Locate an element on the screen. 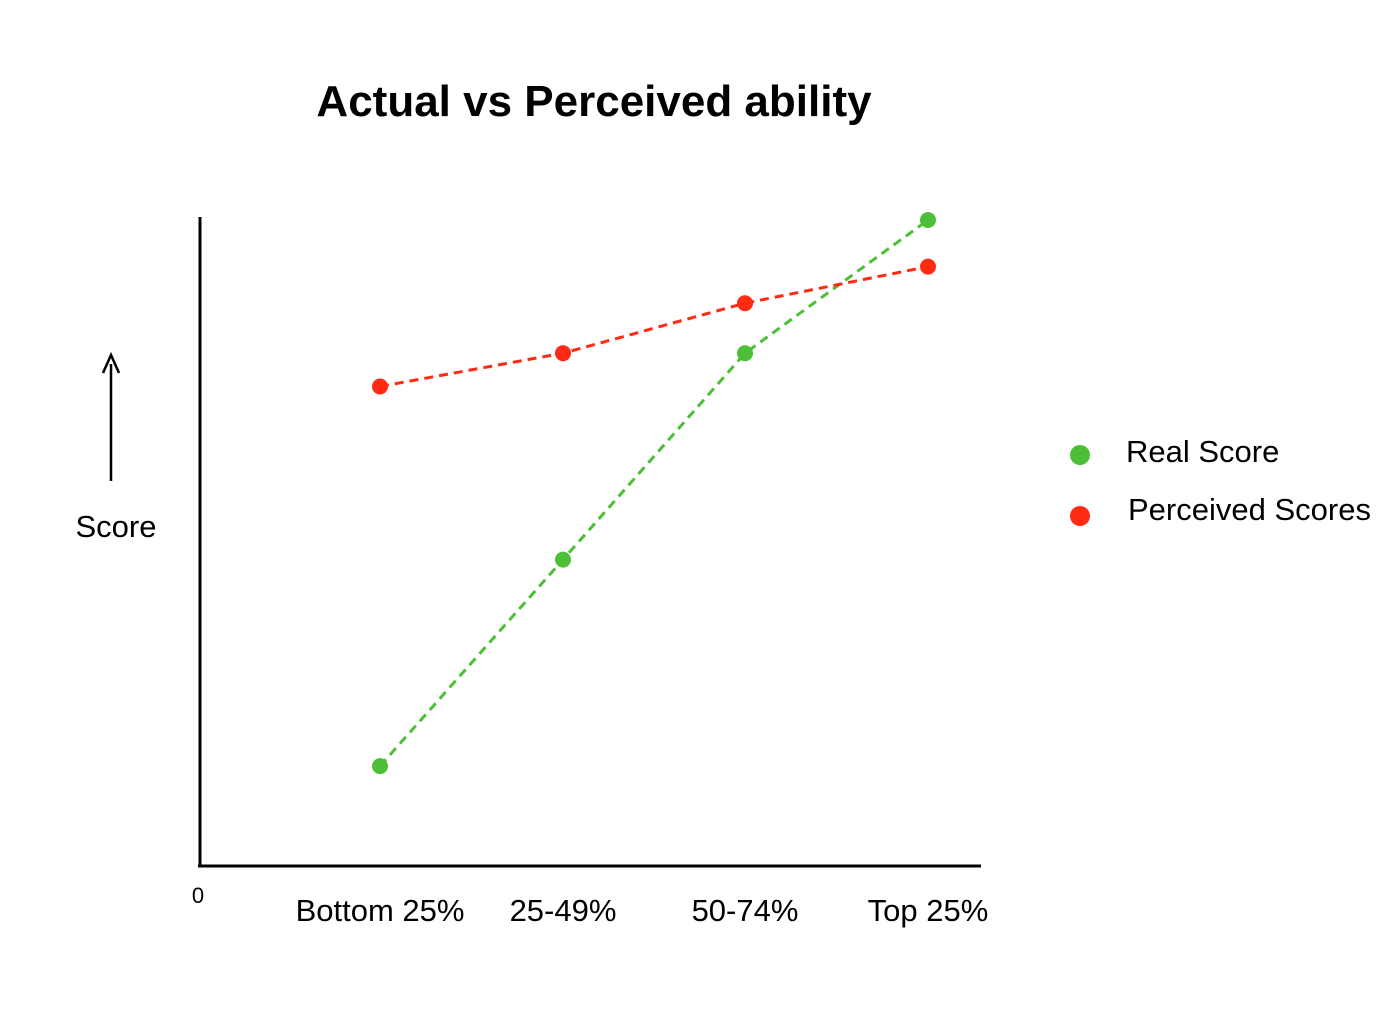 This screenshot has height=1032, width=1396. legend-label: Real Score is located at coordinates (1202, 451).